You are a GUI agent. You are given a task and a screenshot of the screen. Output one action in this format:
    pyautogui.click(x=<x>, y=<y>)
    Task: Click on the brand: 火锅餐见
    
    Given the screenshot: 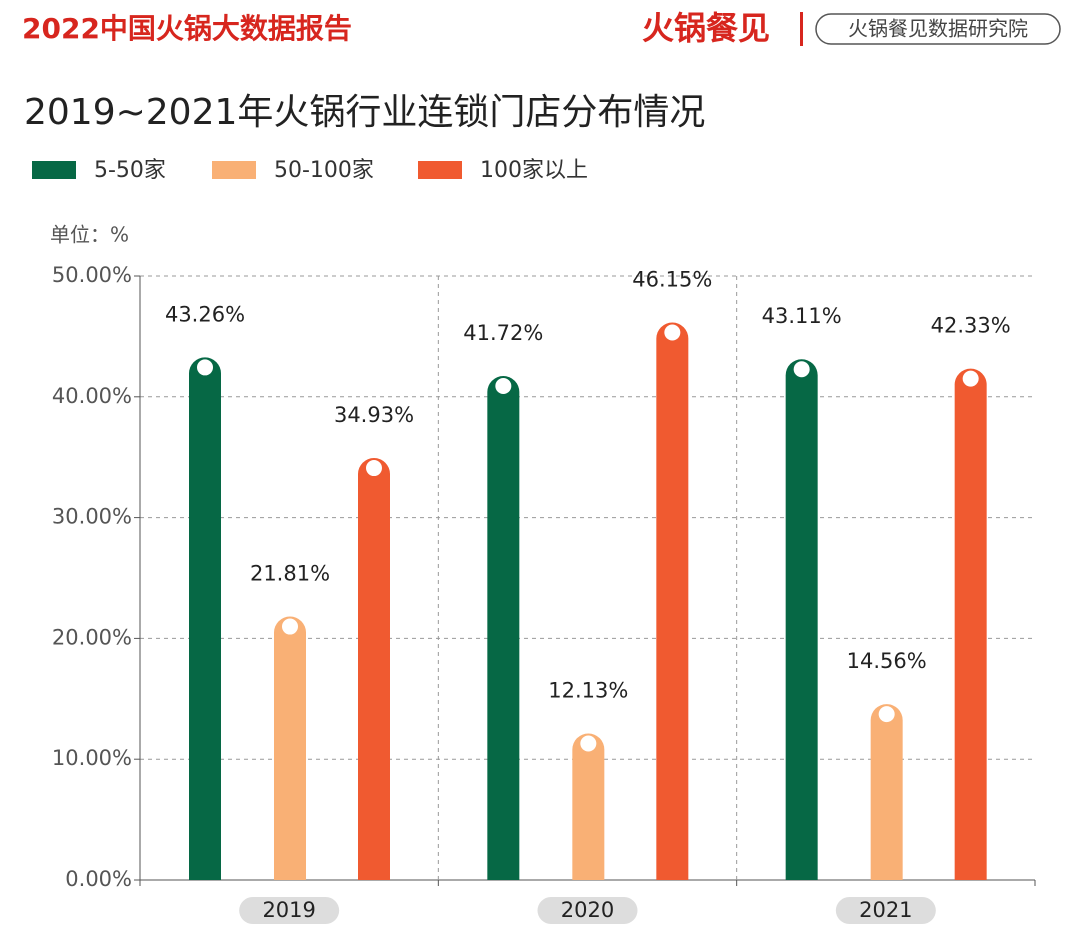 What is the action you would take?
    pyautogui.click(x=706, y=28)
    